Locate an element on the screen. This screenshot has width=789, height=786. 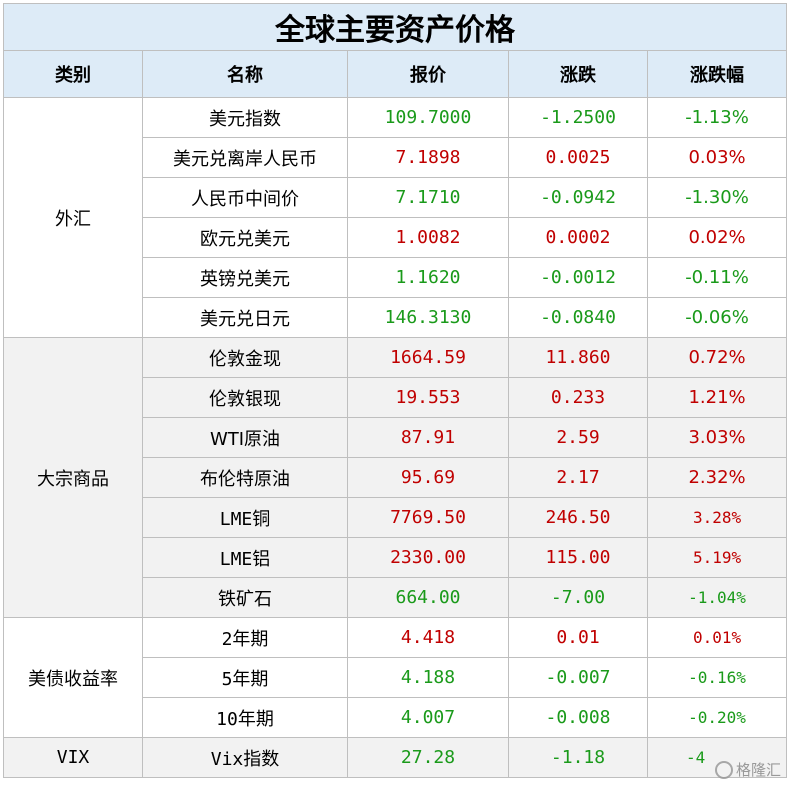
table-row: 人民币中间价 7.1710 -0.0942 -1.30% is located at coordinates (396, 197).